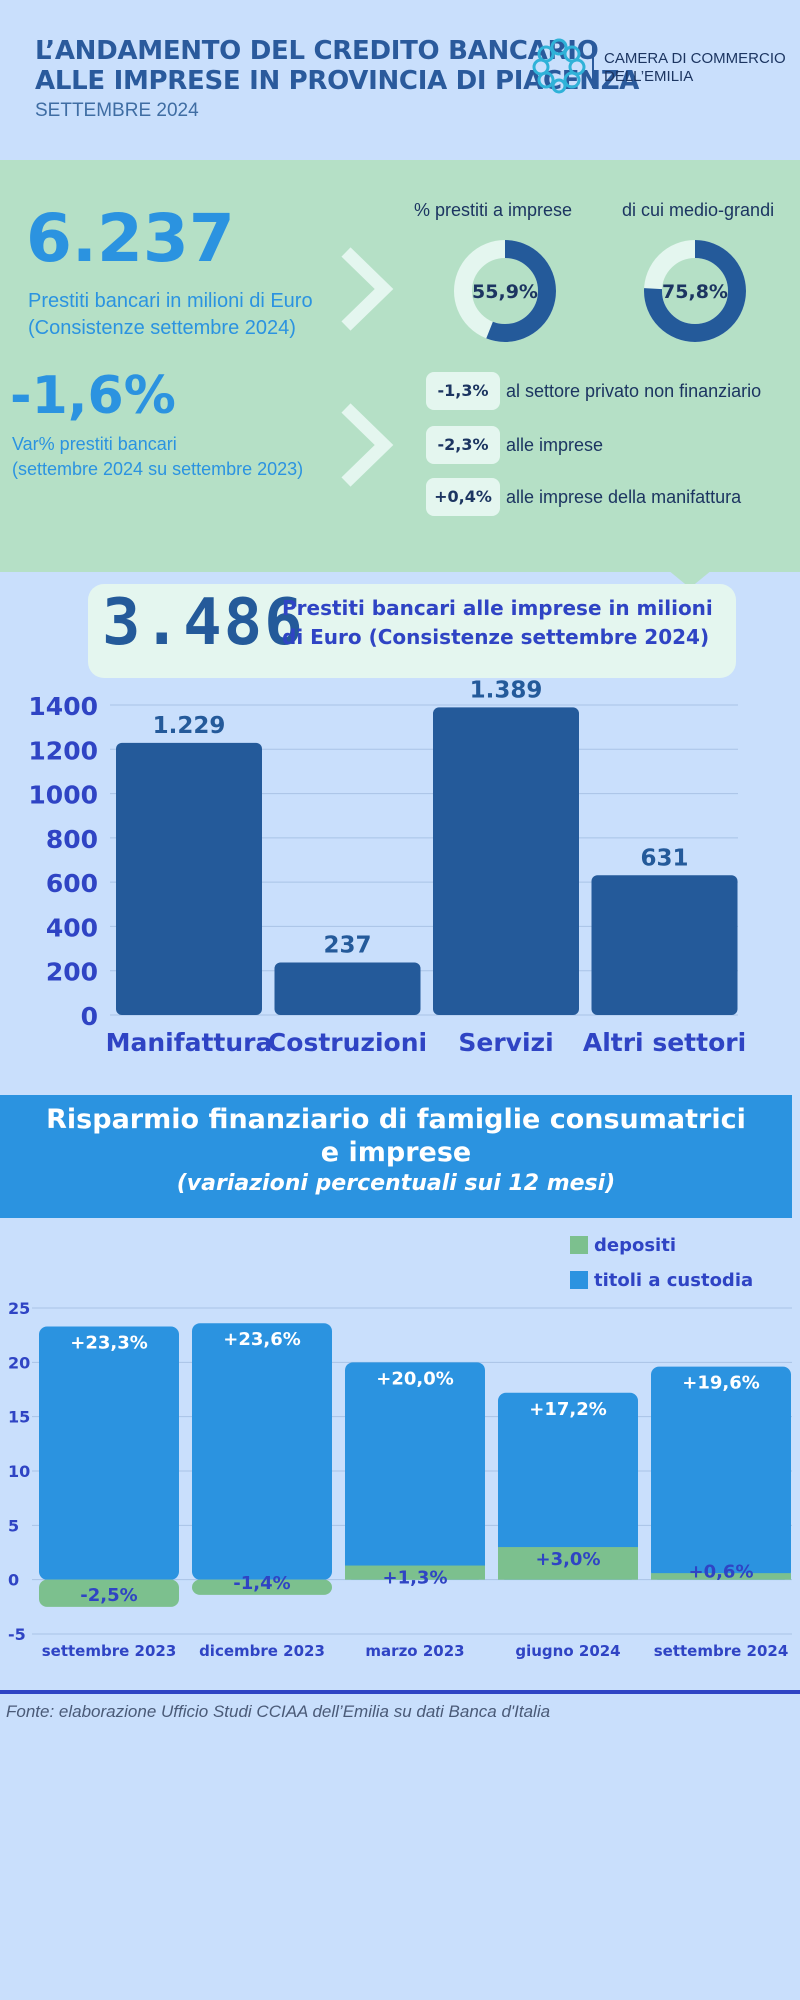 This screenshot has width=800, height=2000. What do you see at coordinates (415, 1378) in the screenshot?
I see `titoli-value-label: +20,0%` at bounding box center [415, 1378].